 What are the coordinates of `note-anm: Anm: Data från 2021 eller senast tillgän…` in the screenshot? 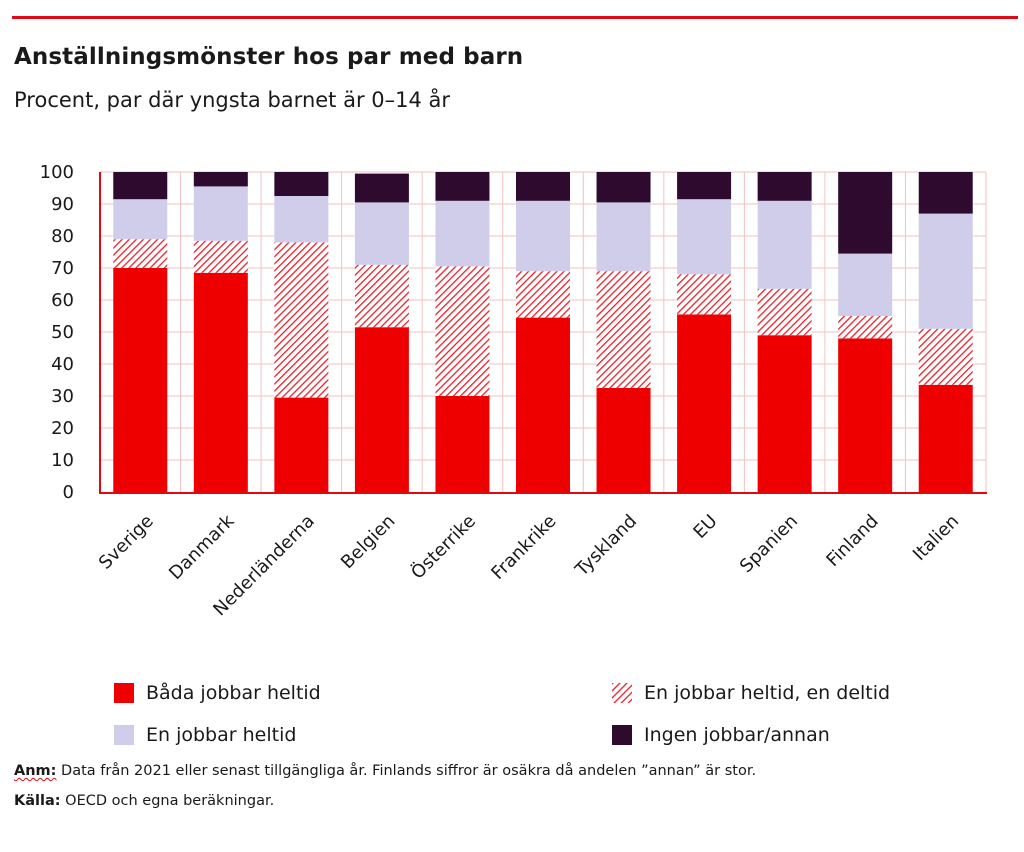 It's located at (385, 771).